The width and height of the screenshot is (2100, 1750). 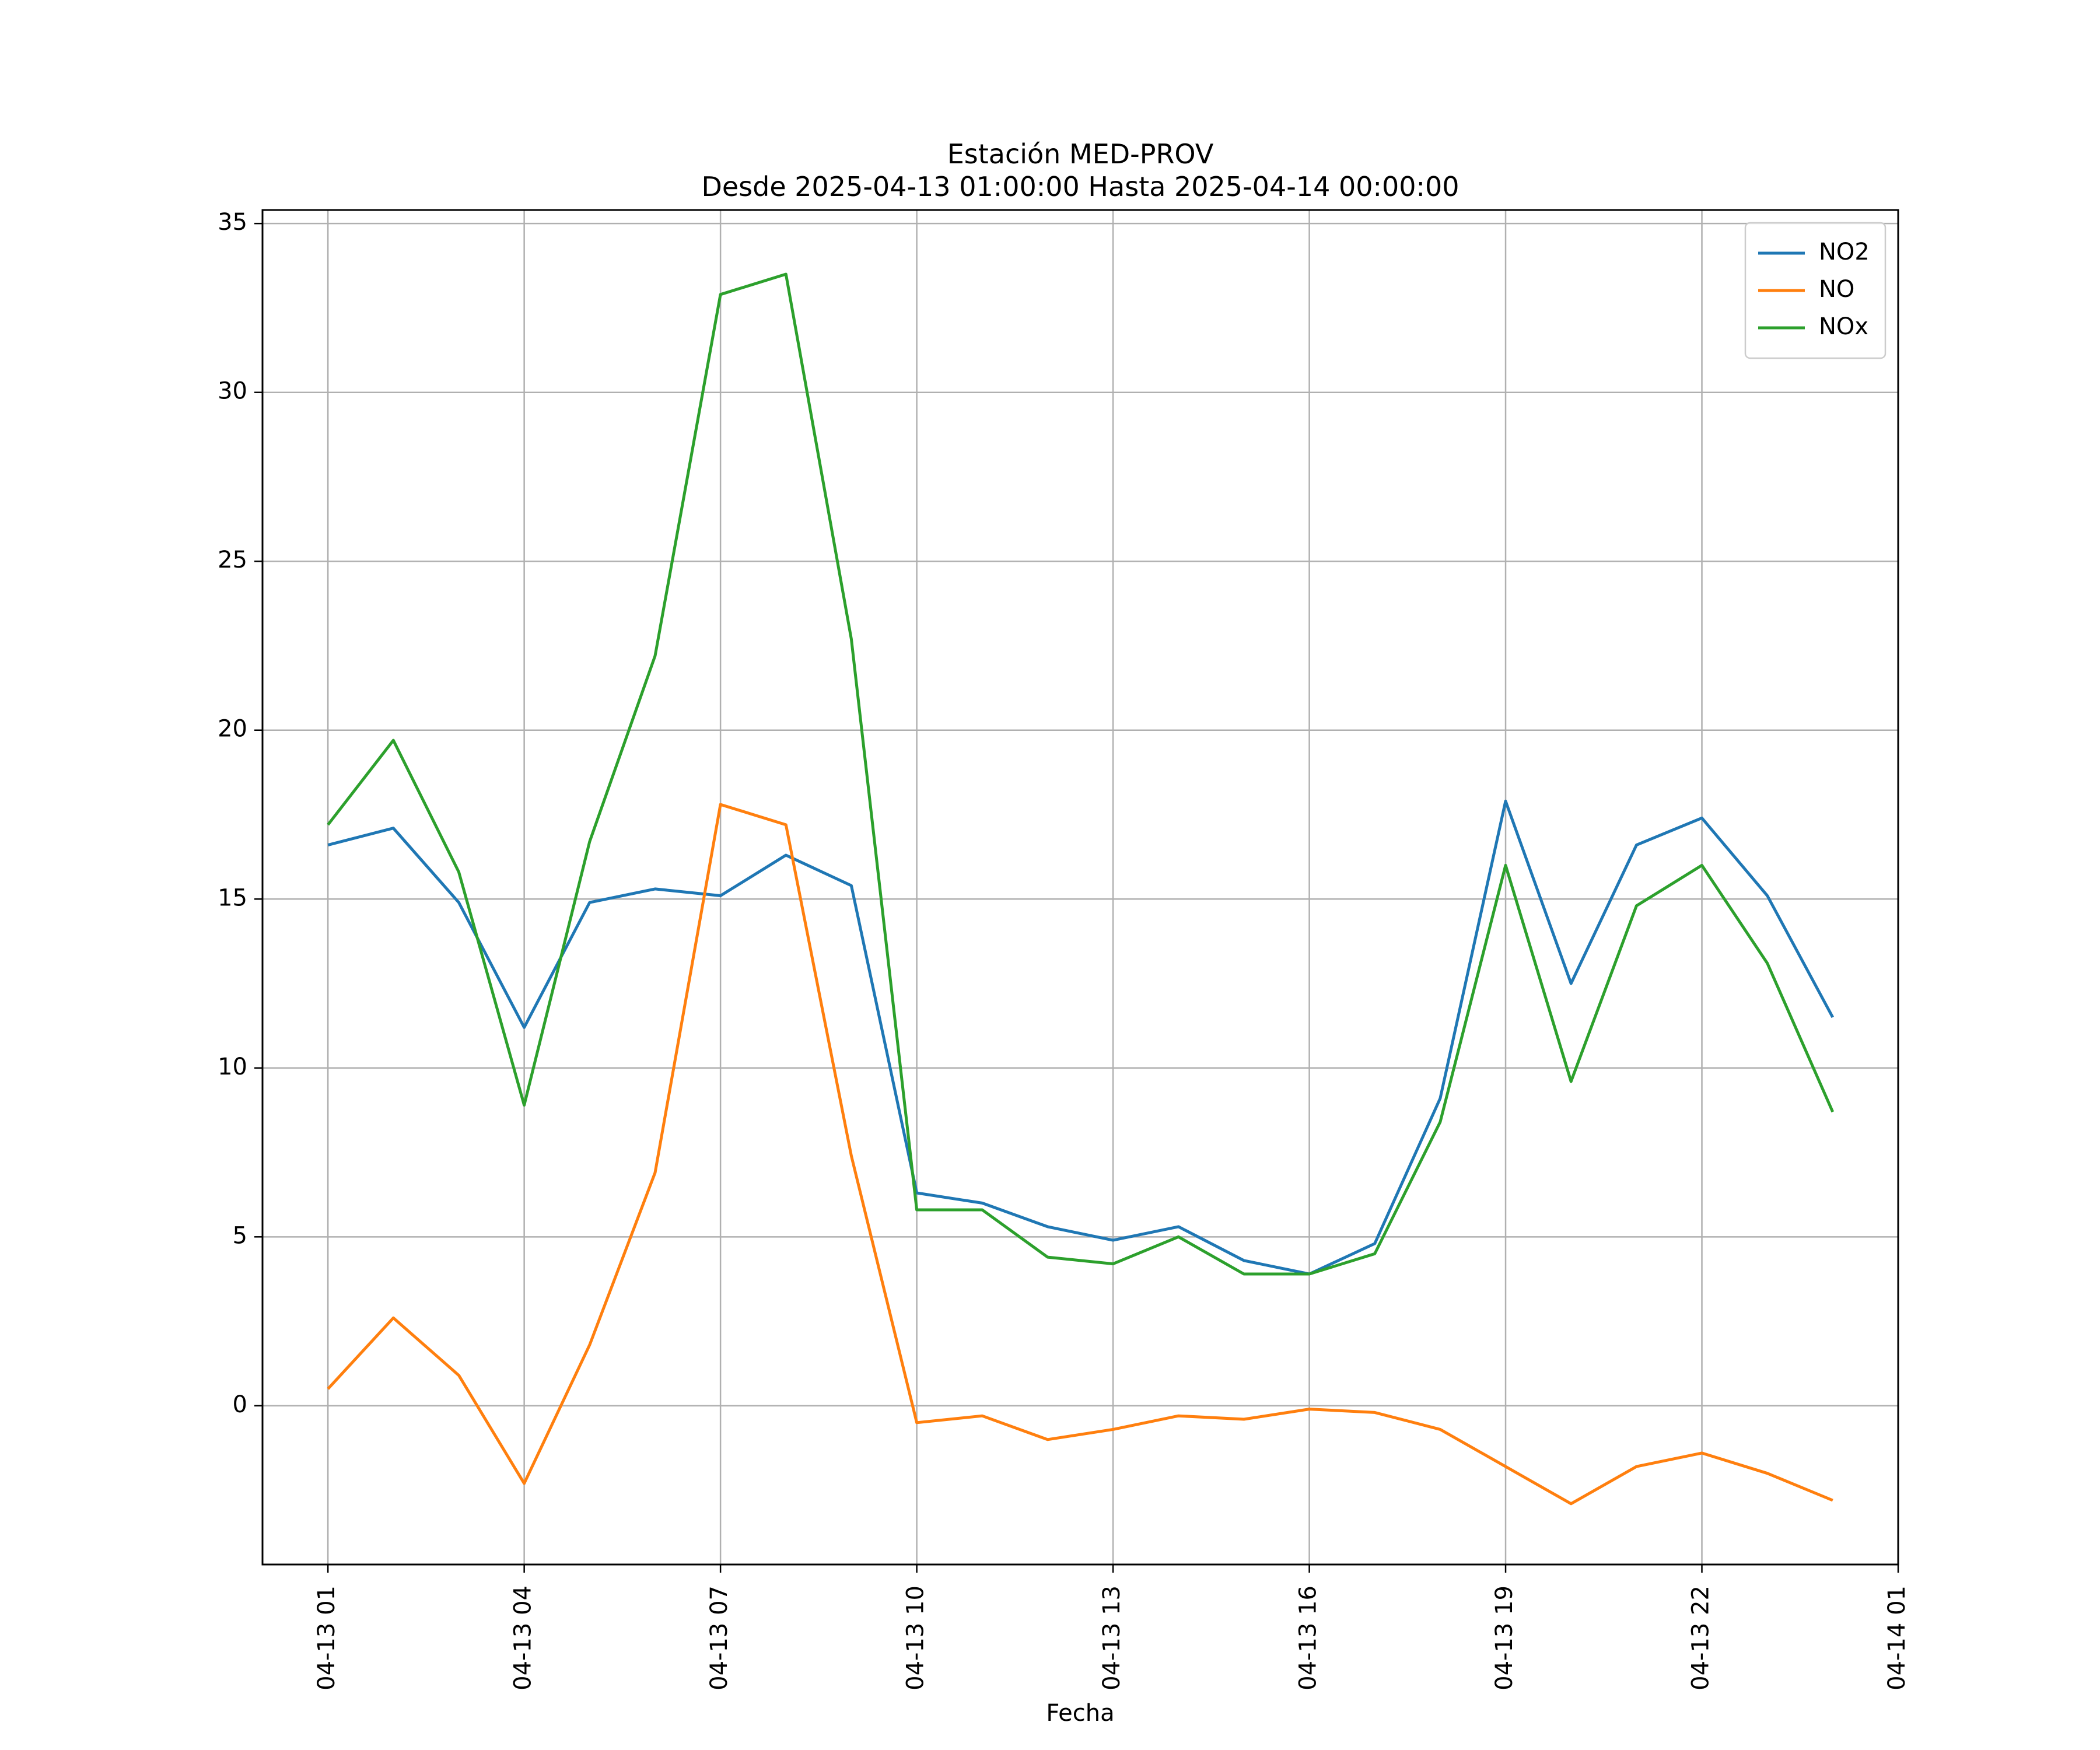 I want to click on y-tick-label: 30, so click(x=232, y=391).